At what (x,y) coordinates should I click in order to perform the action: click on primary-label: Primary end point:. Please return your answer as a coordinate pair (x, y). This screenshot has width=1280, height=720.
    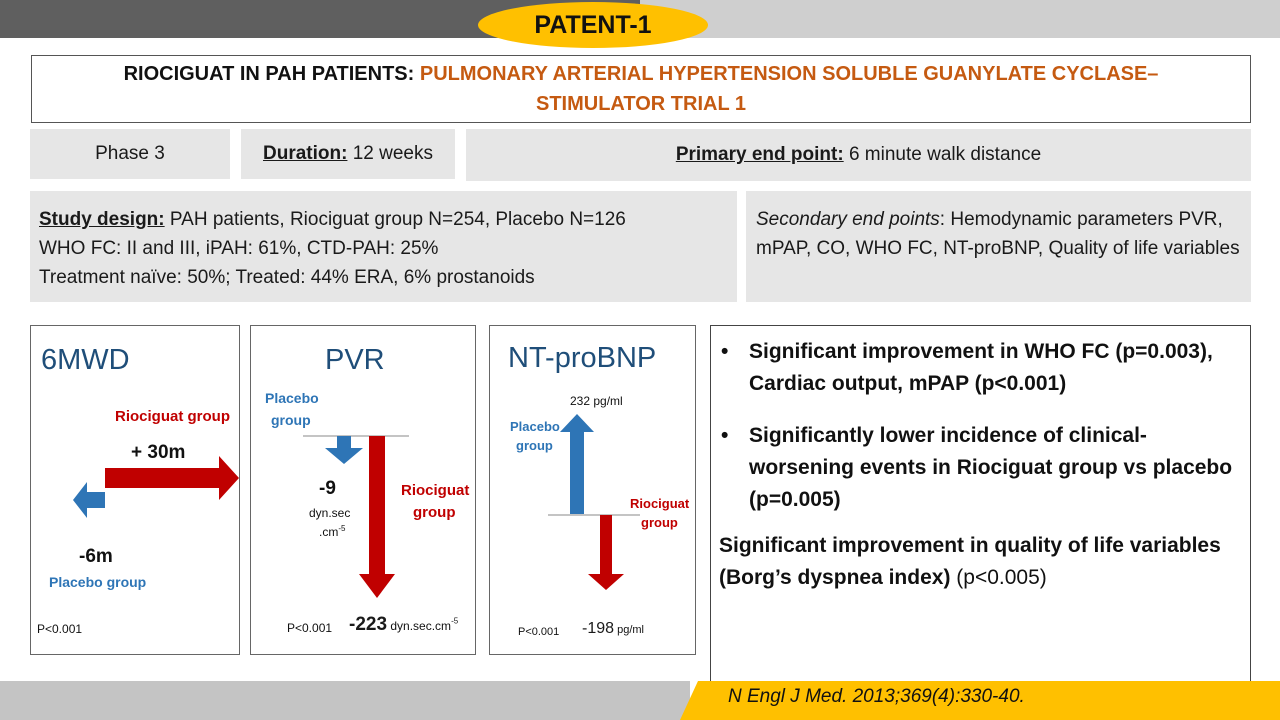
    Looking at the image, I should click on (759, 154).